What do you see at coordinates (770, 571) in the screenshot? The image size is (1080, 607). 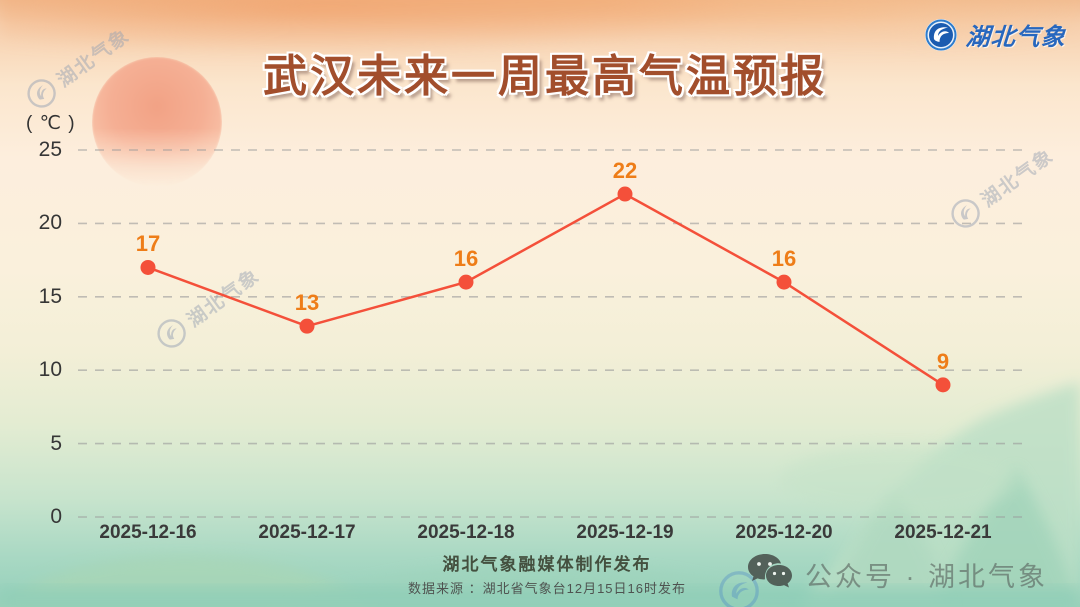 I see `wechat-icon` at bounding box center [770, 571].